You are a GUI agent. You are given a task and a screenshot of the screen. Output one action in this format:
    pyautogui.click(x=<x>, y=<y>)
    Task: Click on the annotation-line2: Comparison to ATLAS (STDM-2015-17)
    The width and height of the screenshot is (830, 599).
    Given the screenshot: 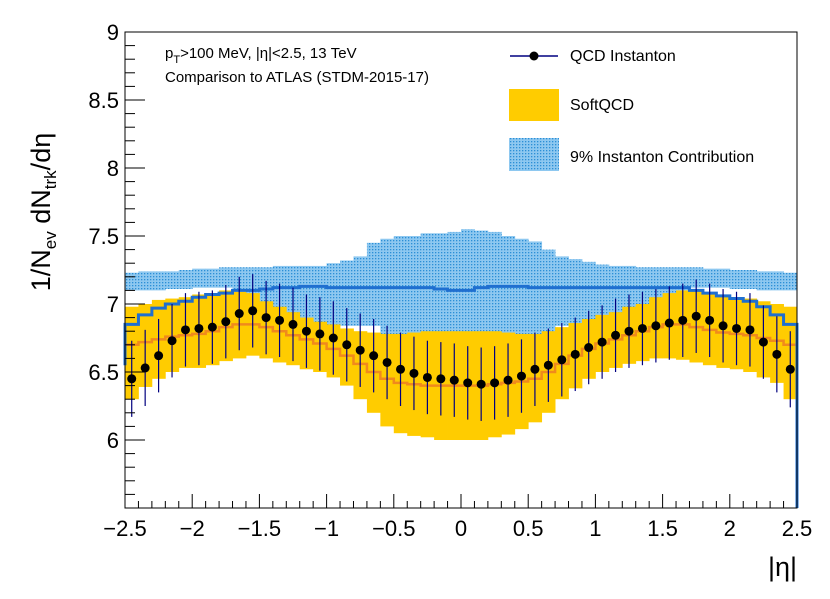 What is the action you would take?
    pyautogui.click(x=297, y=77)
    